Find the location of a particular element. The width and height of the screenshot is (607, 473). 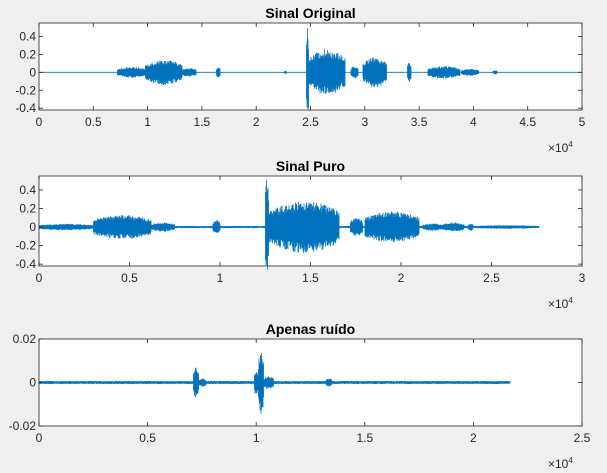

x-tick-label: 4 is located at coordinates (473, 122).